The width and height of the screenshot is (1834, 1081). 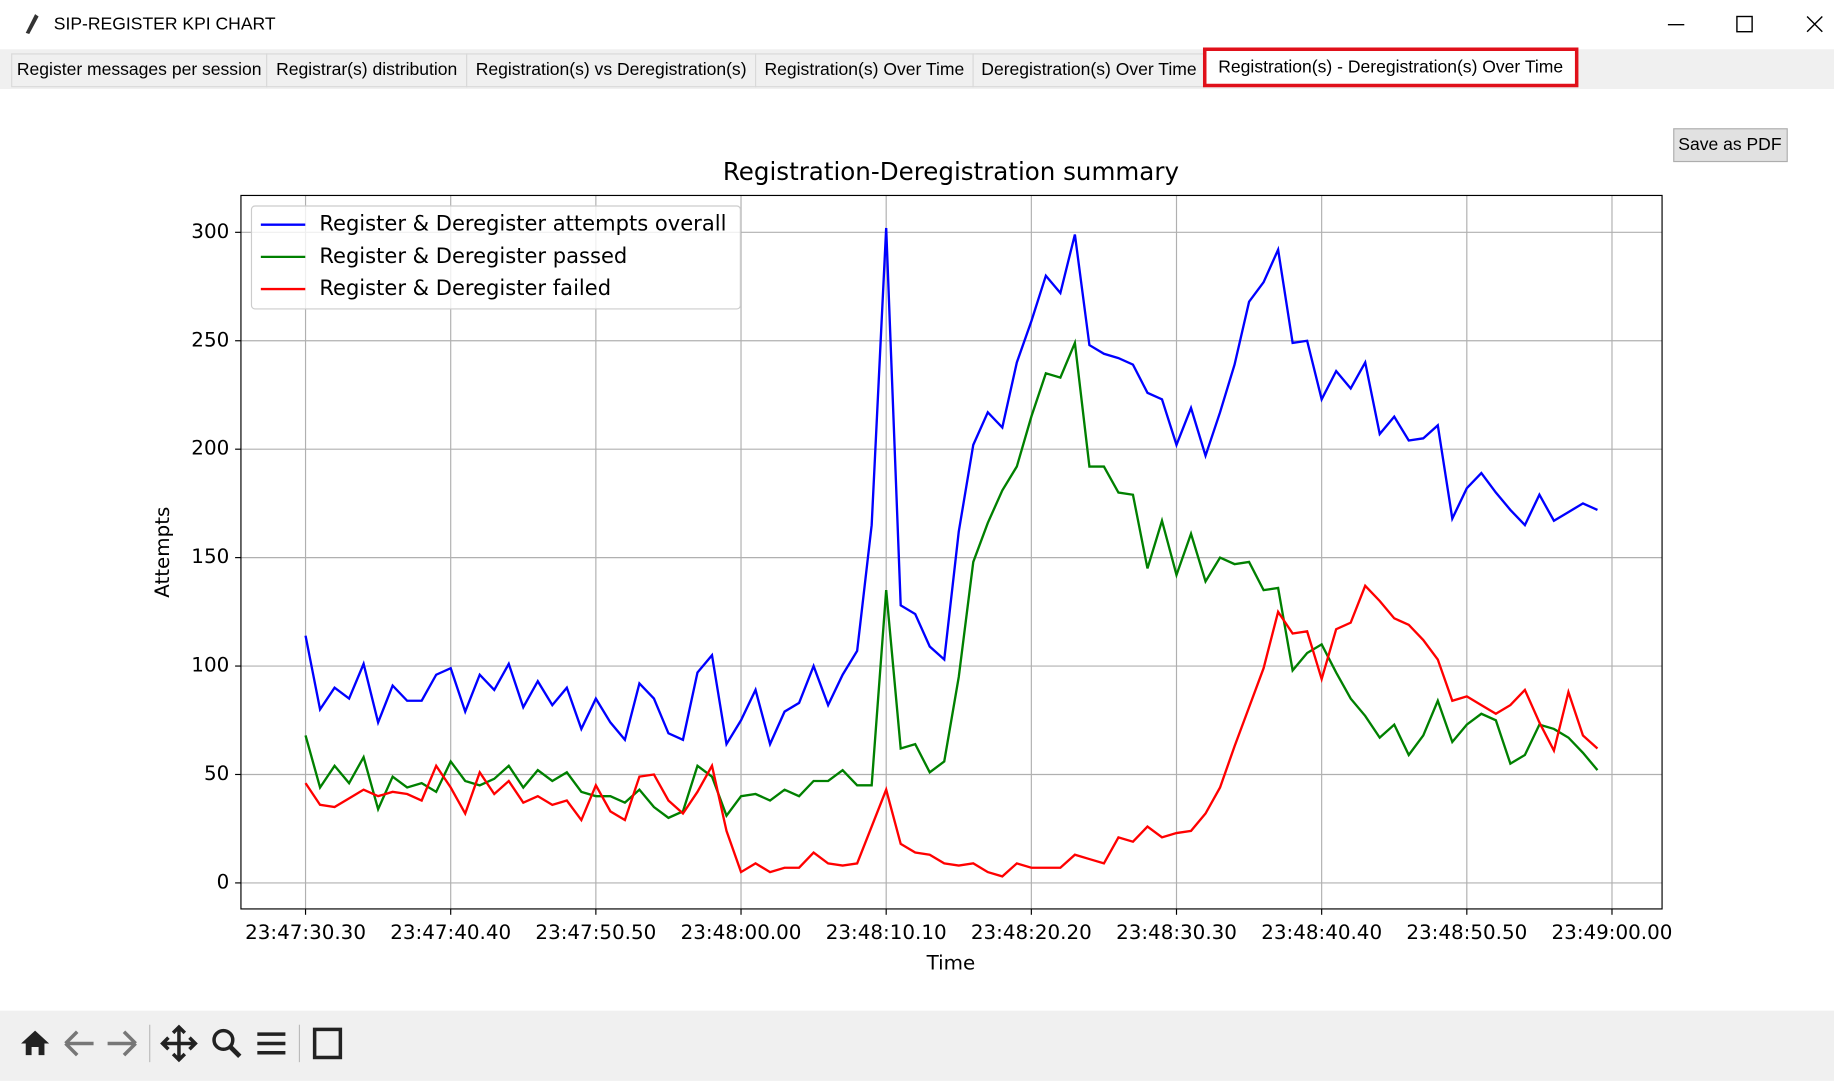 I want to click on pan-icon, so click(x=179, y=1043).